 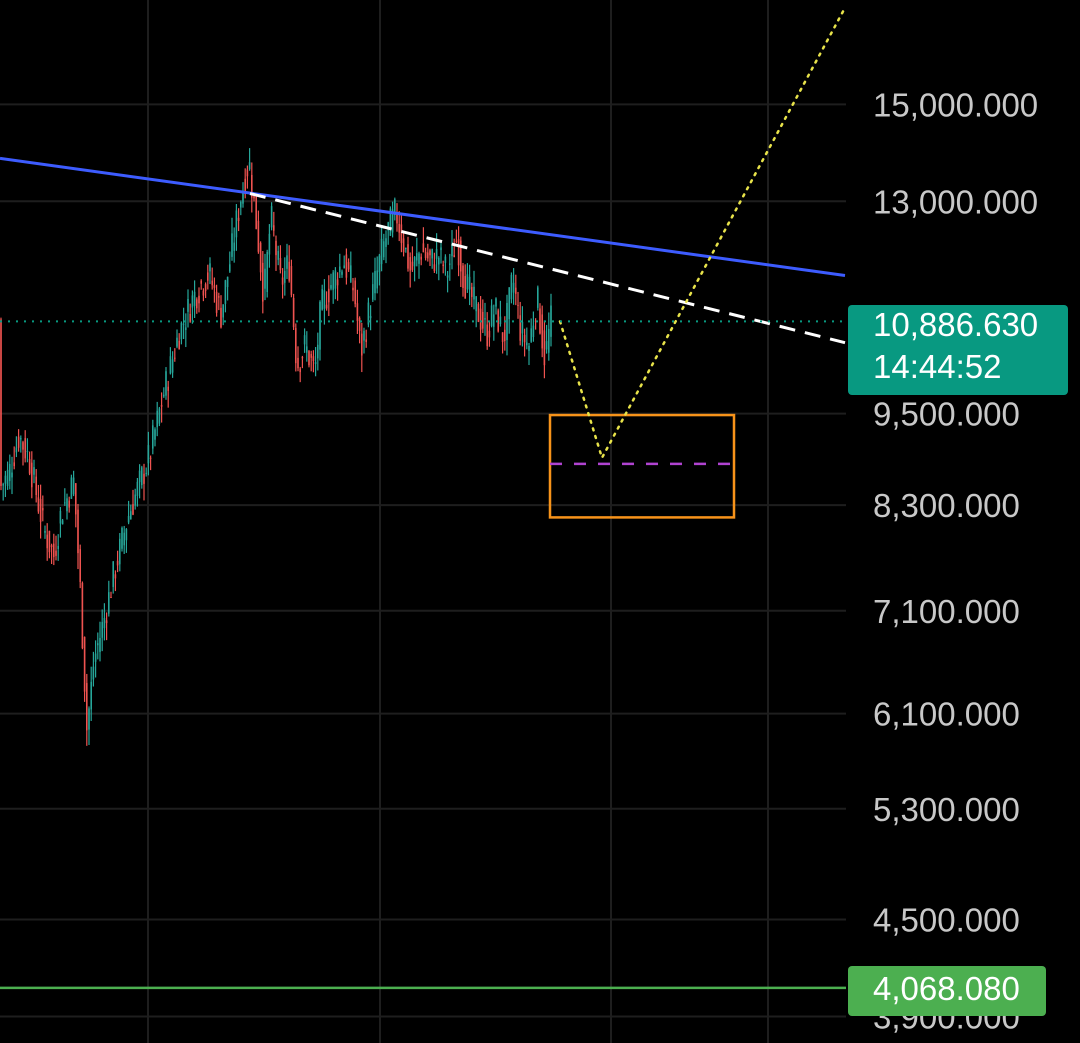 What do you see at coordinates (955, 104) in the screenshot?
I see `y-axis-tick-label: 15,000.000` at bounding box center [955, 104].